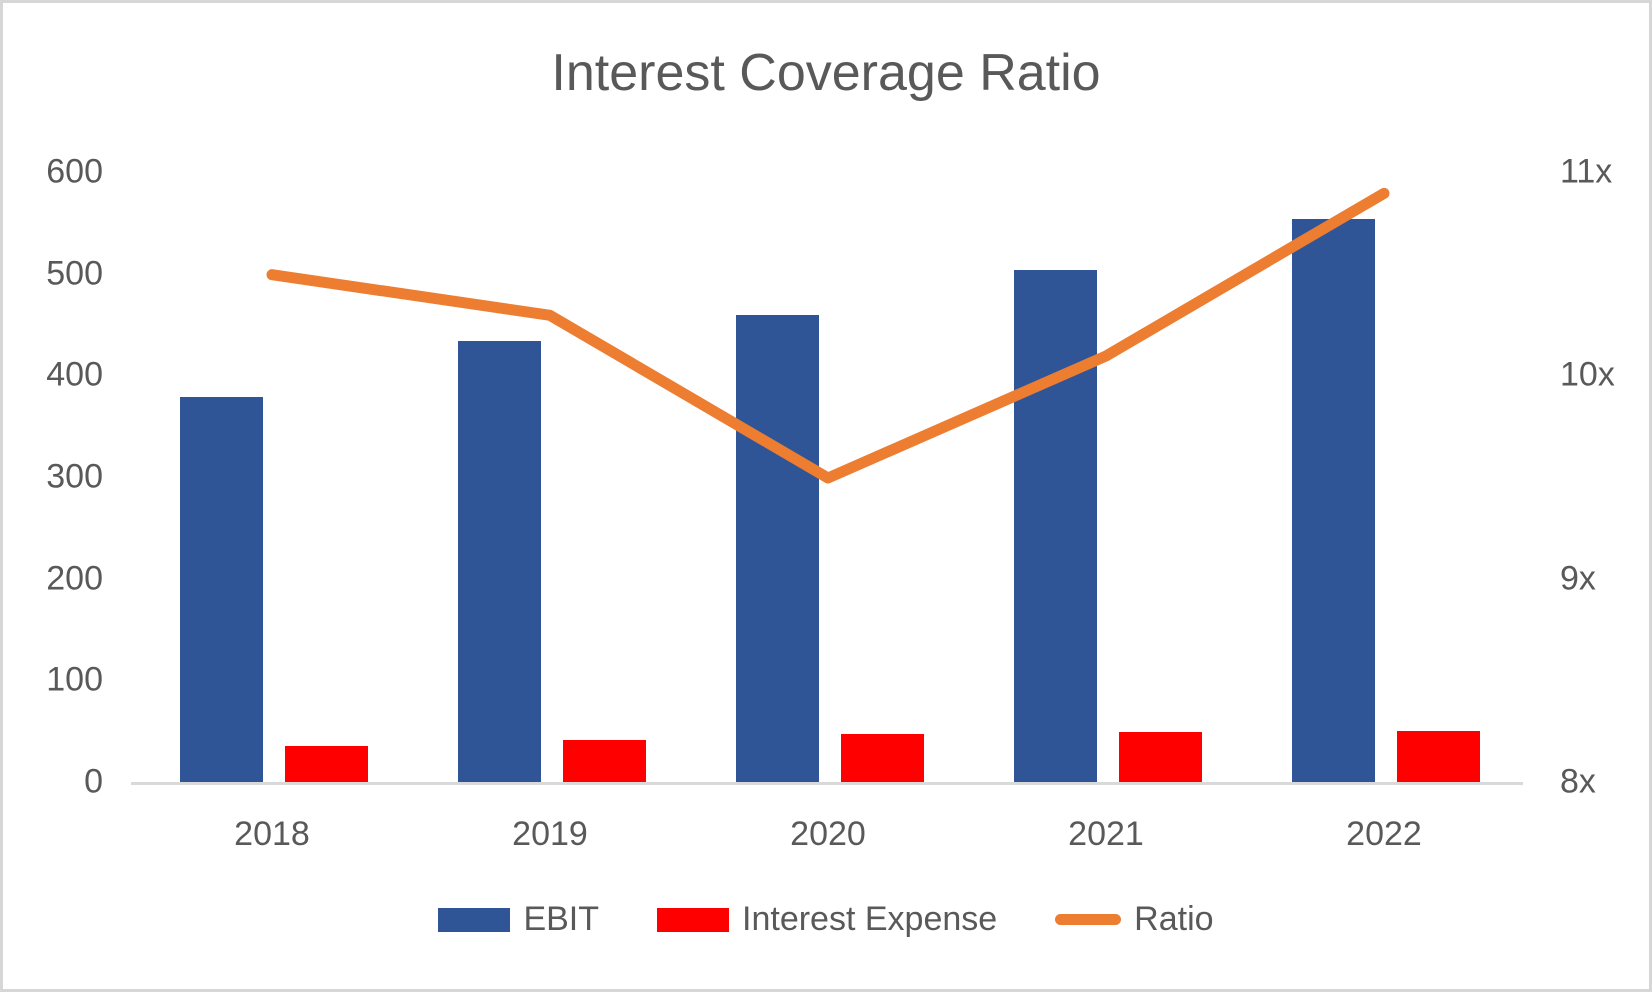  I want to click on x-axis-label-2020: 2020, so click(828, 834).